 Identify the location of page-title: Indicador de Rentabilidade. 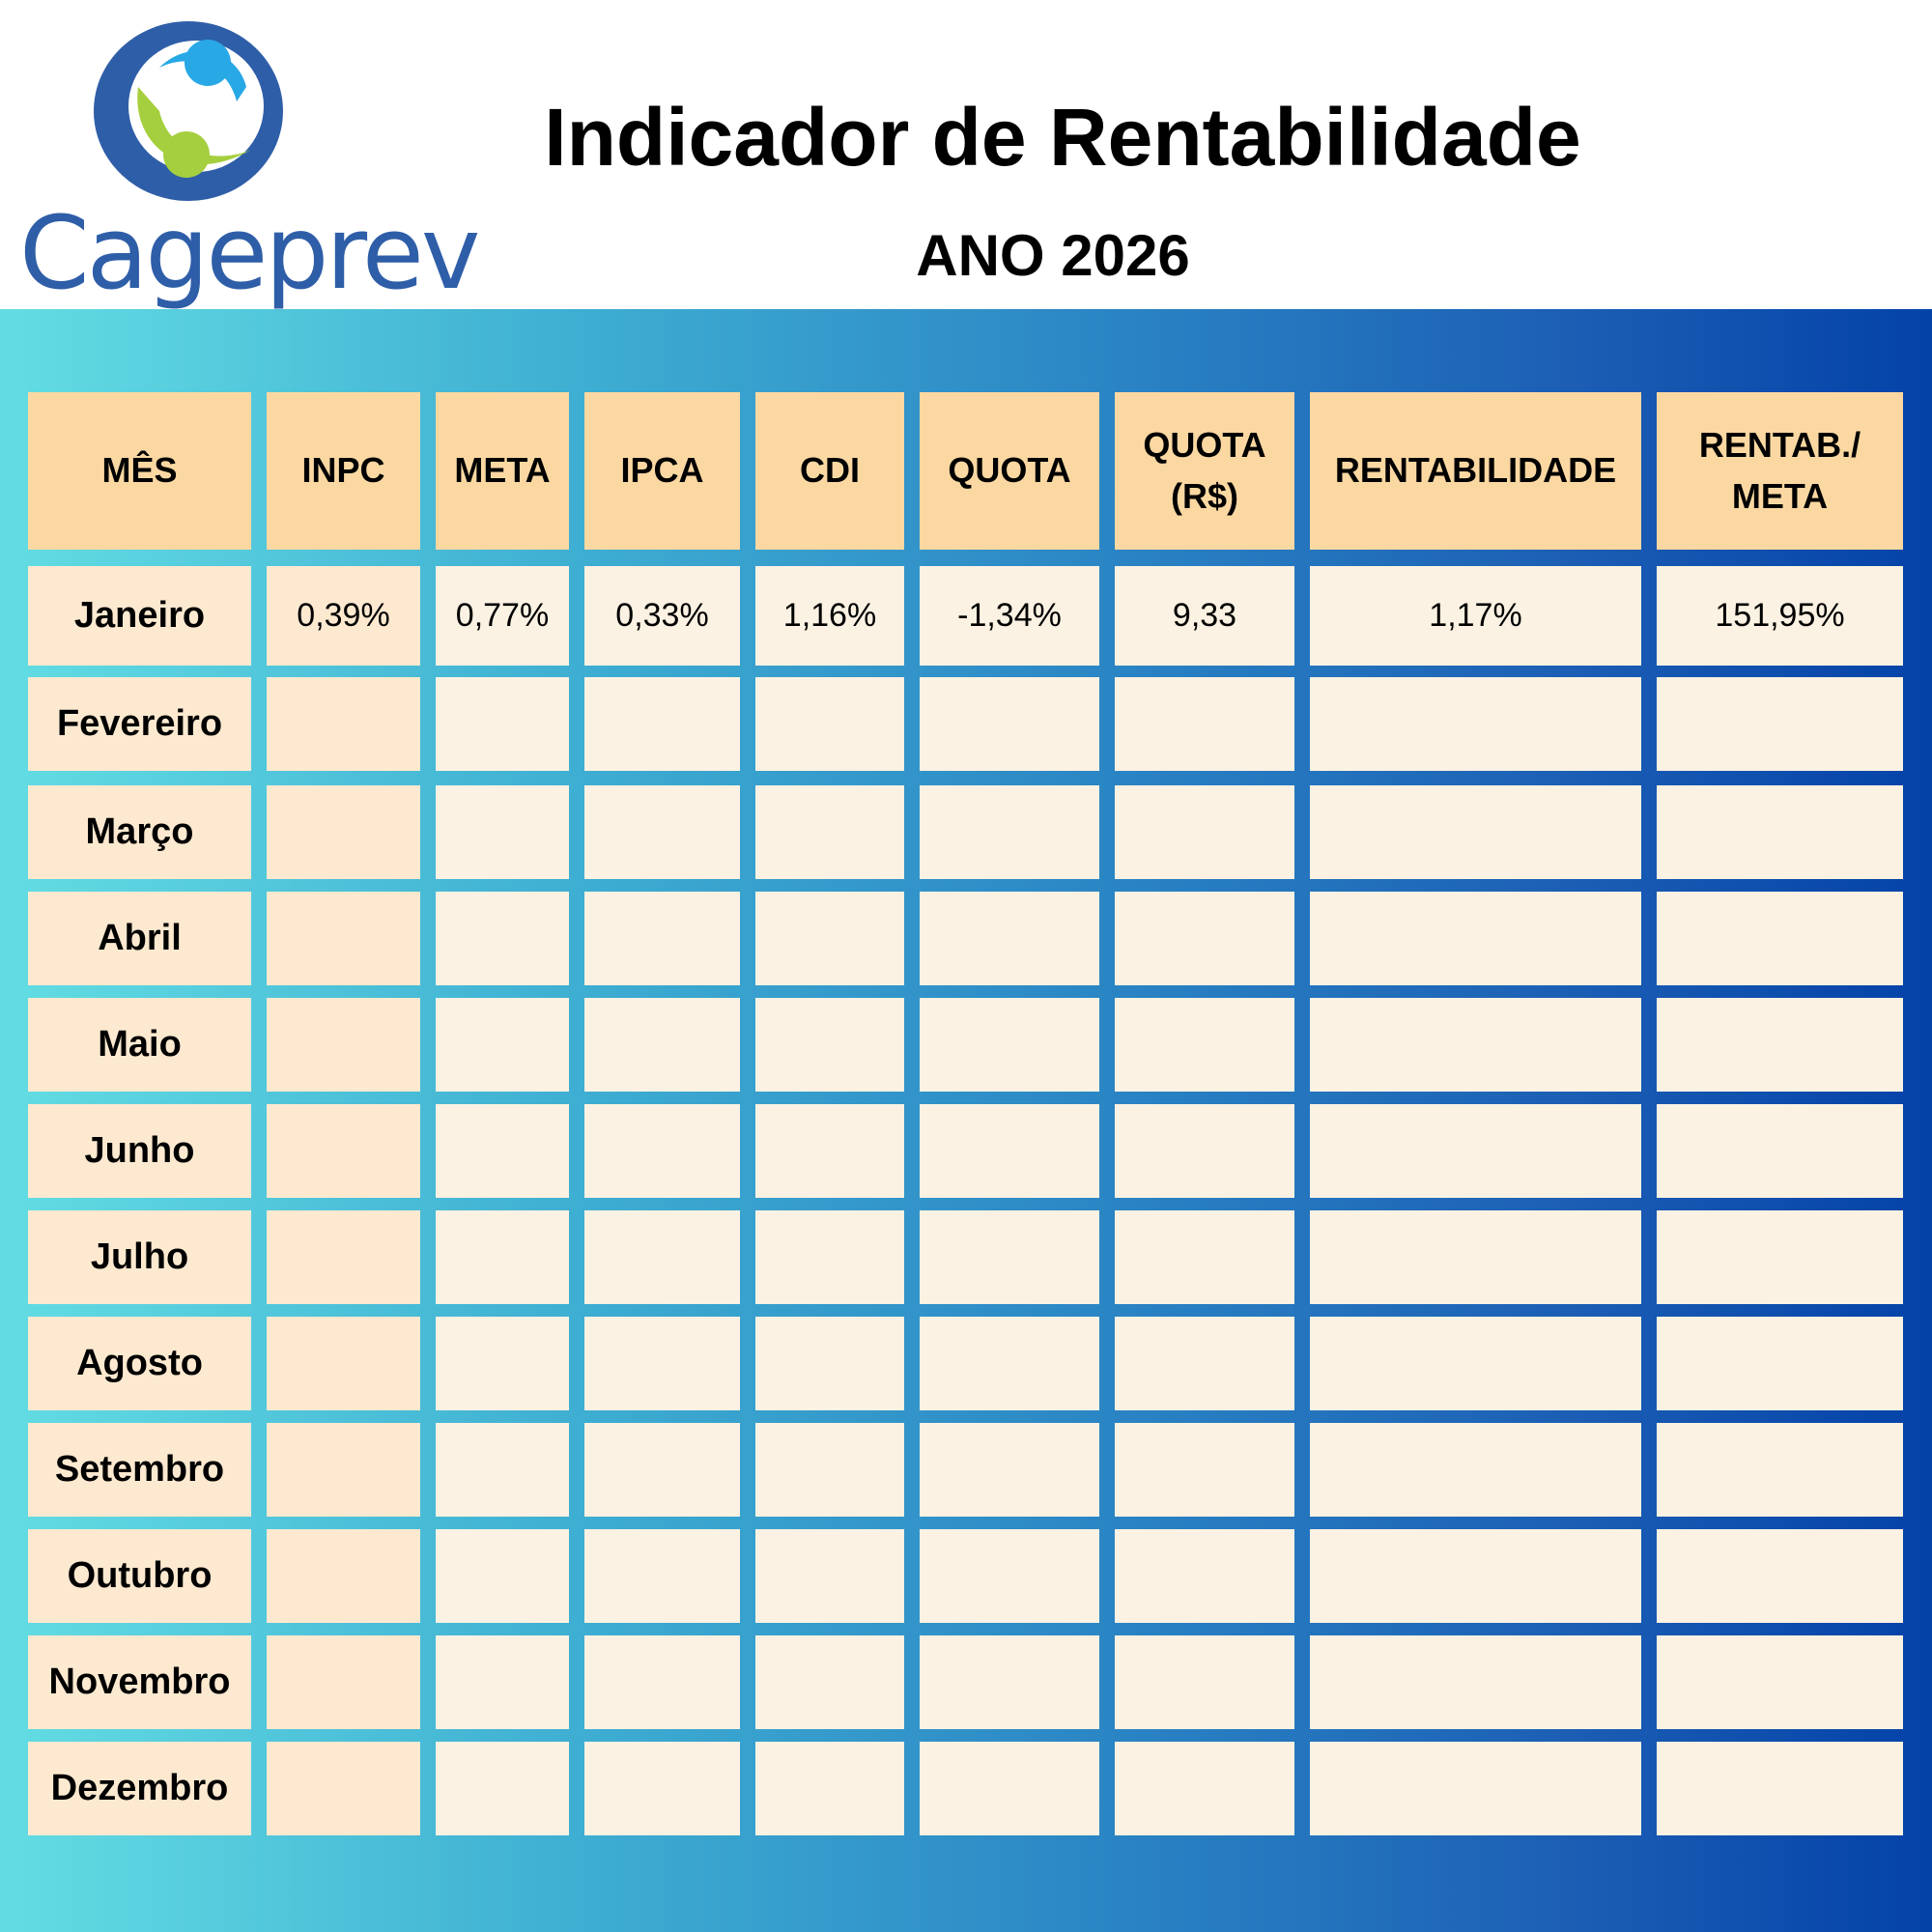
(1062, 137).